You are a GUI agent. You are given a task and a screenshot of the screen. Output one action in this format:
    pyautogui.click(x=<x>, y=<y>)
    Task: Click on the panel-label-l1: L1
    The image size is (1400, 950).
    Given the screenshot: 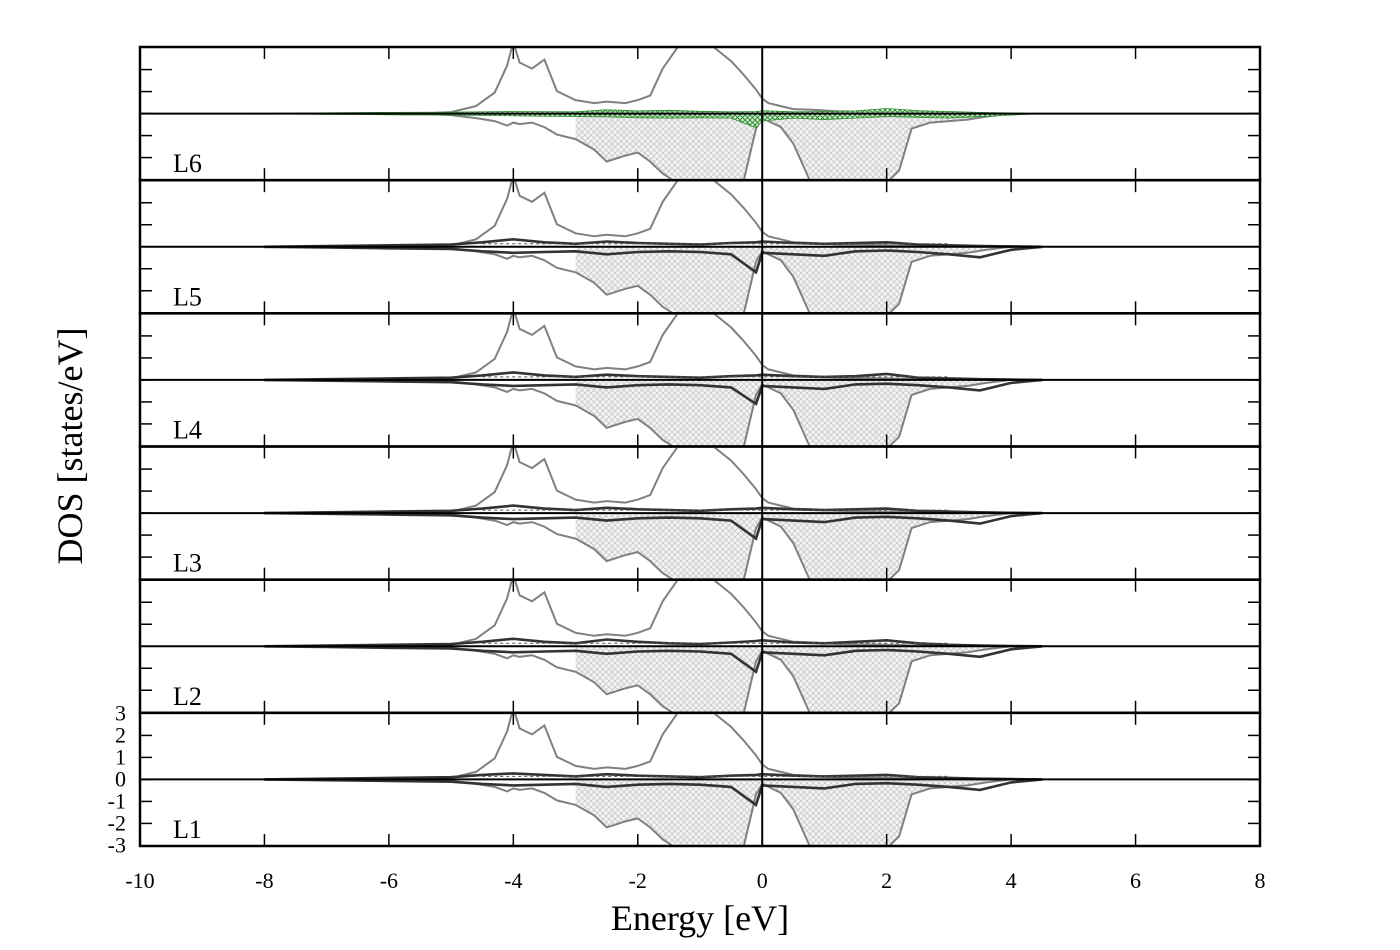 What is the action you would take?
    pyautogui.click(x=187, y=829)
    